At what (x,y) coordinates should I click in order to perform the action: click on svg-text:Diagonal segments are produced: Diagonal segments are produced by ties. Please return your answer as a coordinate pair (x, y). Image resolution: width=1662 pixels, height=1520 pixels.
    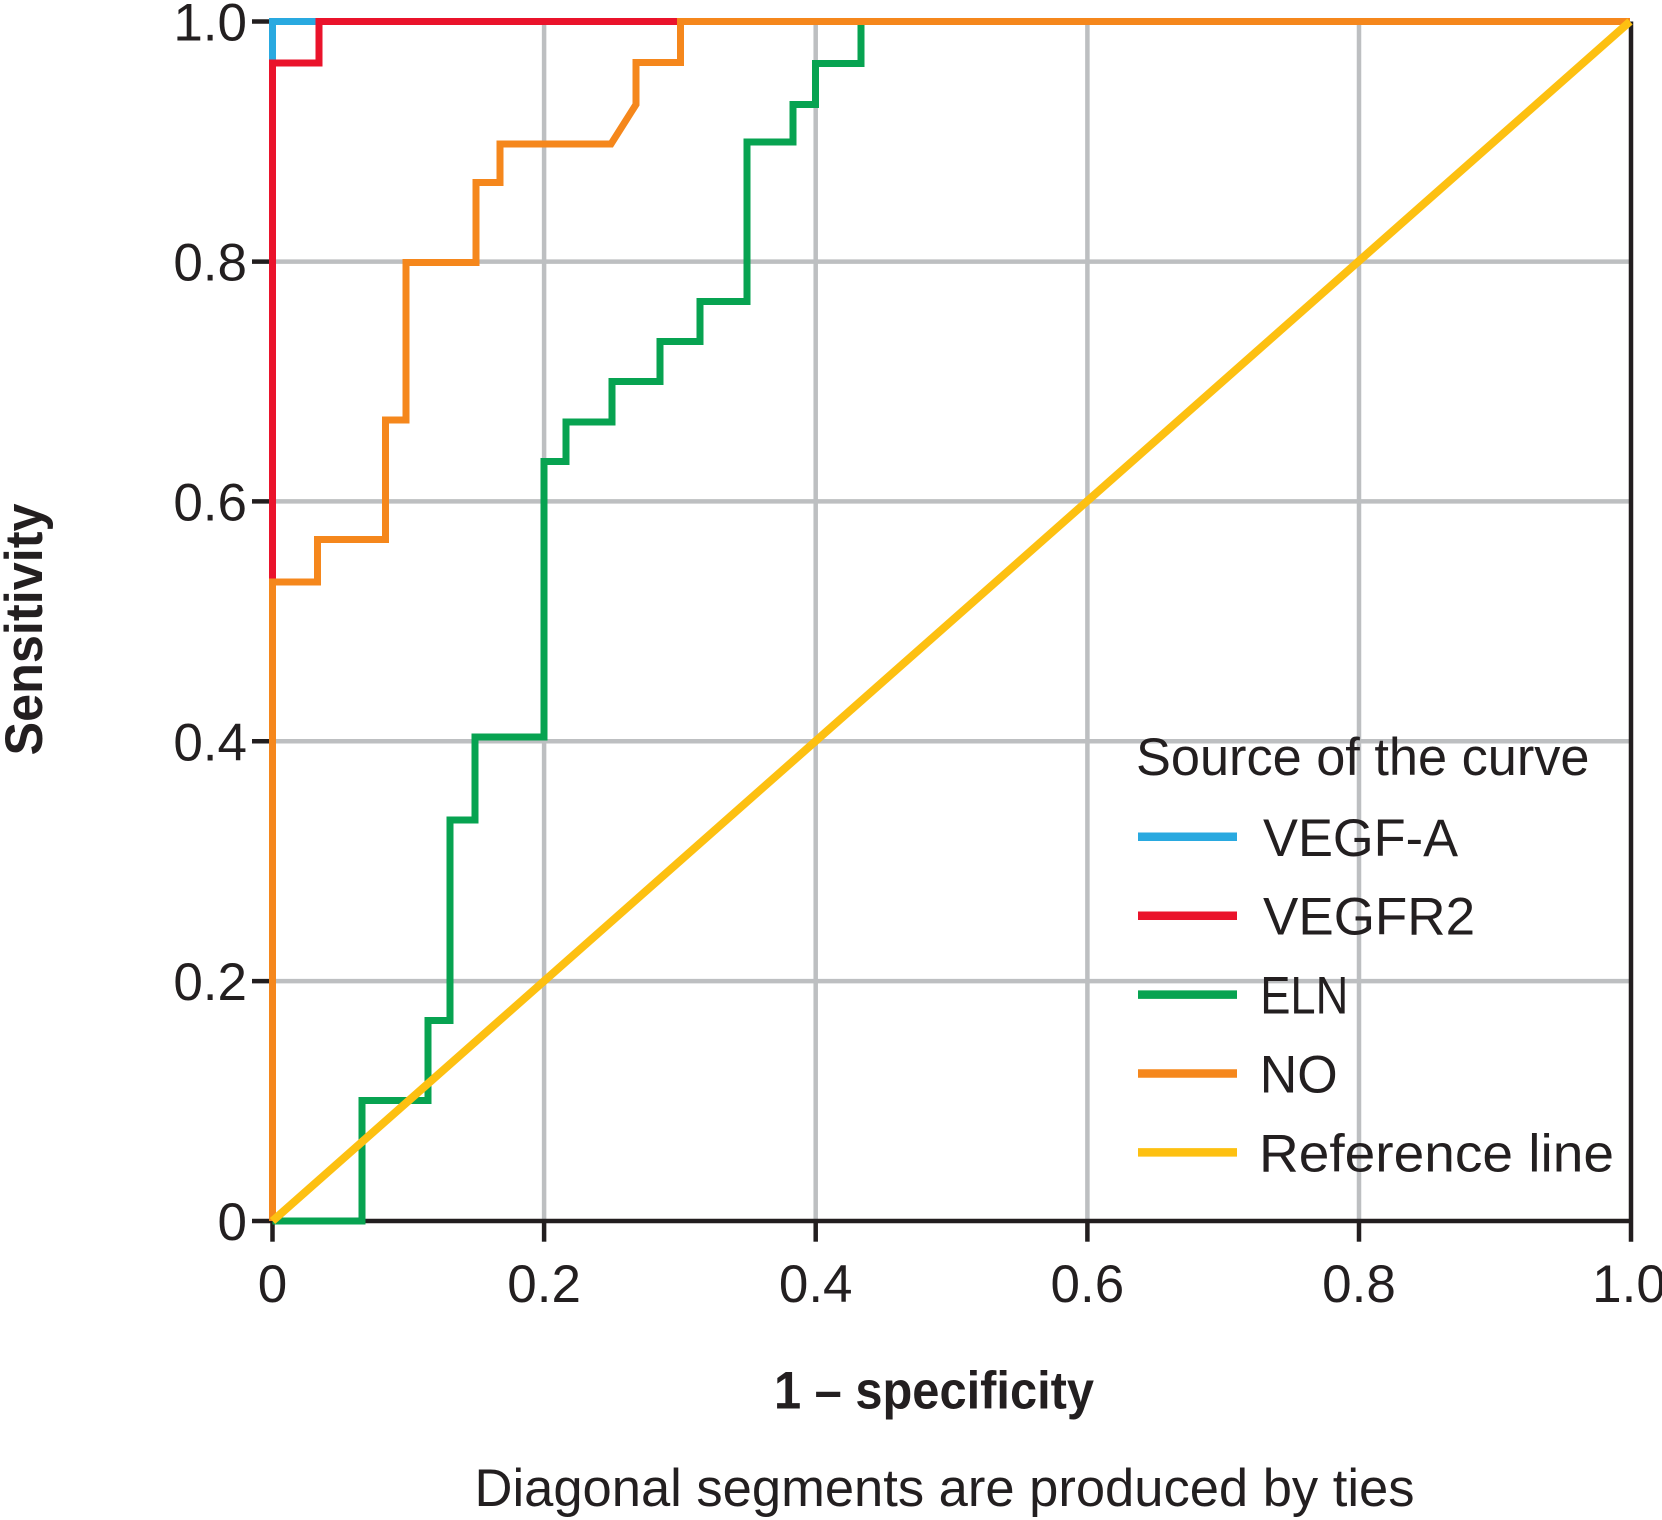
    Looking at the image, I should click on (945, 1488).